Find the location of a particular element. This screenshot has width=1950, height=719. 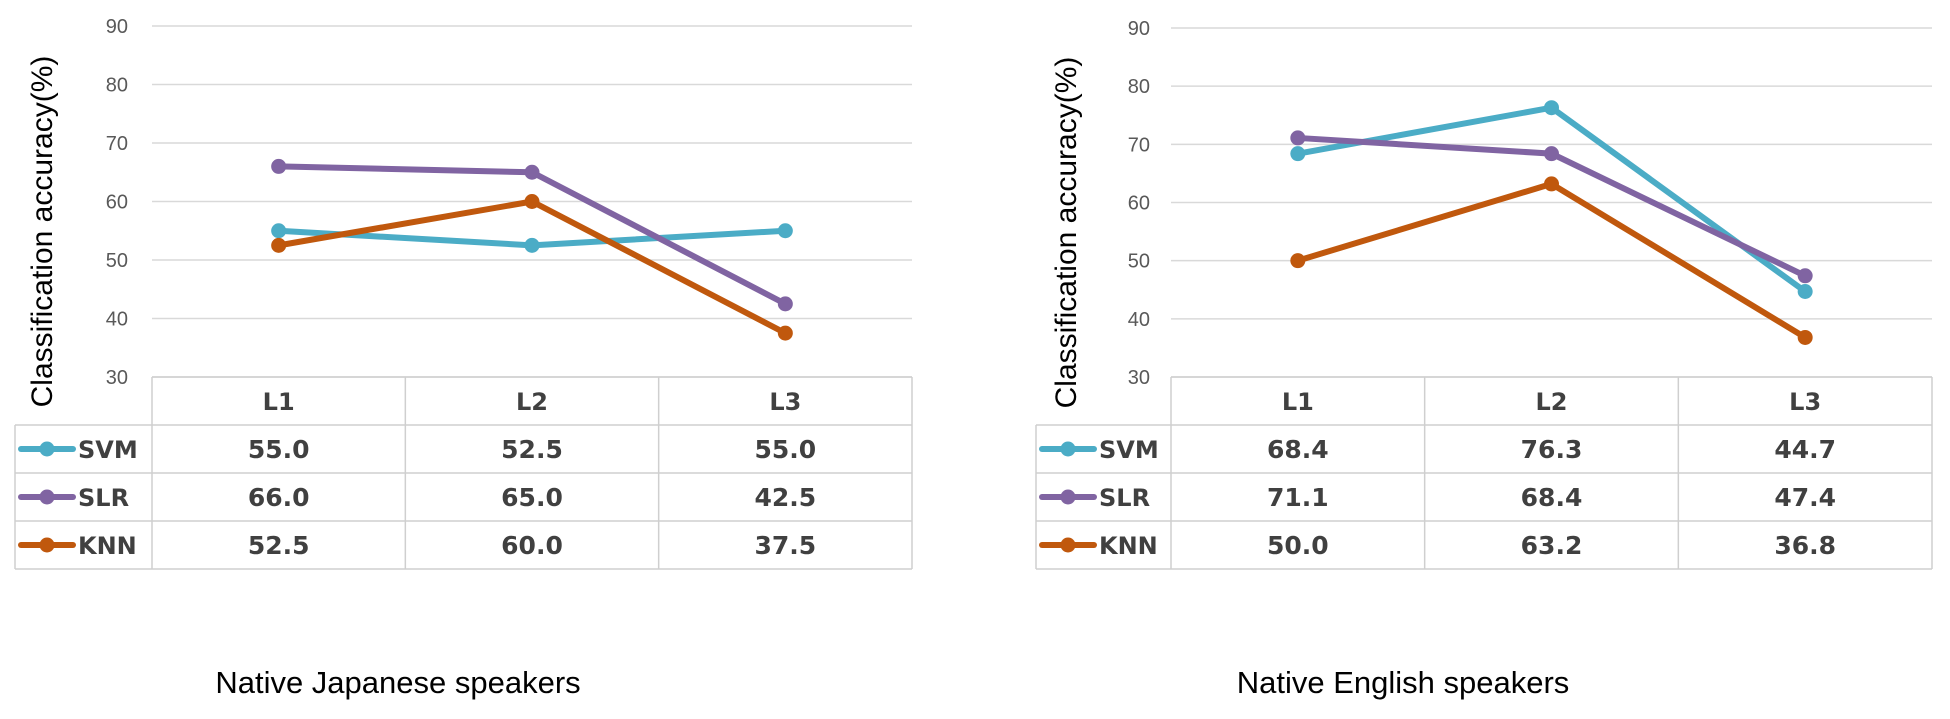

data-table-cell: 76.3 is located at coordinates (1552, 449).